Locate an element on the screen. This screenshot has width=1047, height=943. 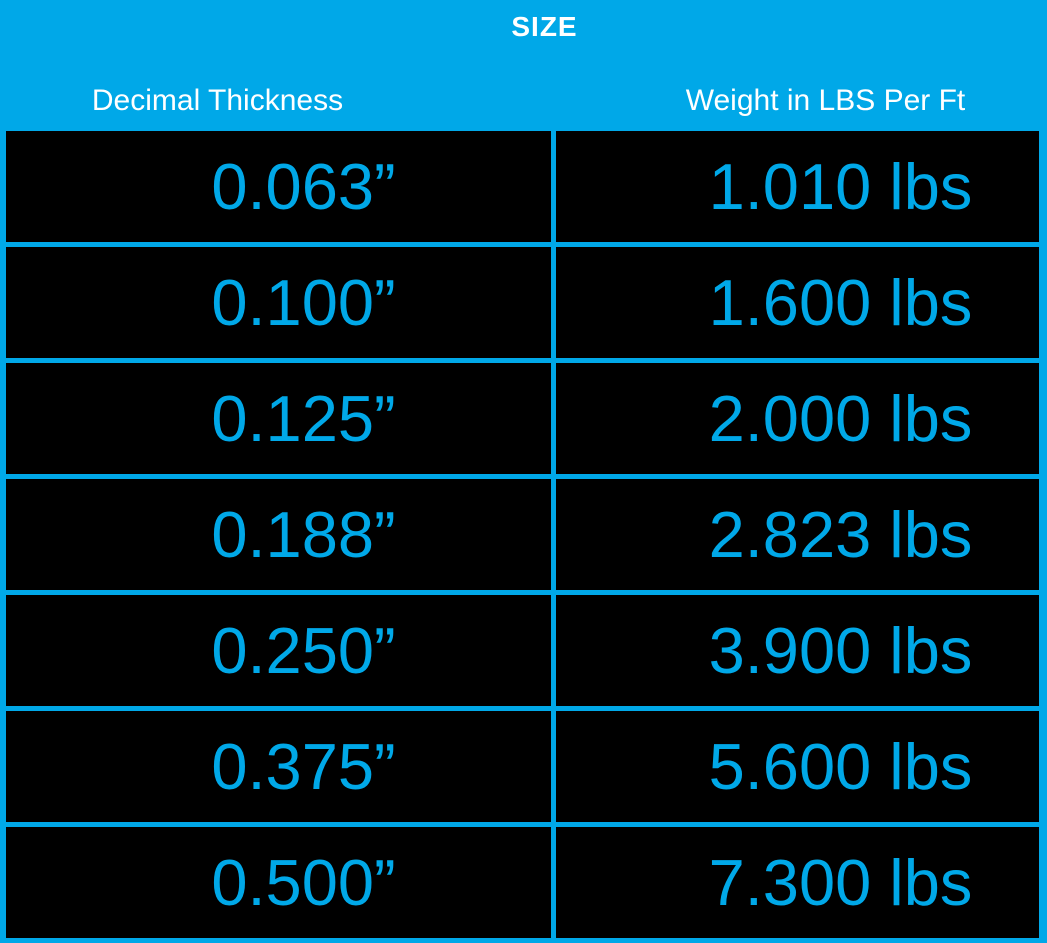
thickness-value: 0.188” is located at coordinates (303, 534).